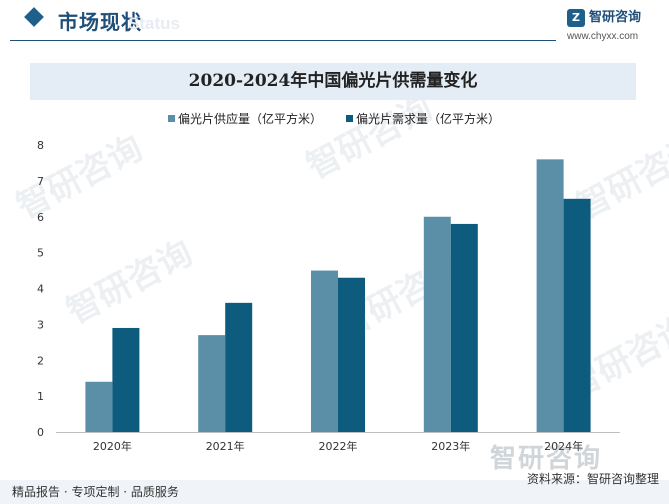 This screenshot has height=504, width=669. Describe the element at coordinates (334, 22) in the screenshot. I see `page-header: 市场现状 Status Z 智研咨询 www.chyxx.com` at that location.